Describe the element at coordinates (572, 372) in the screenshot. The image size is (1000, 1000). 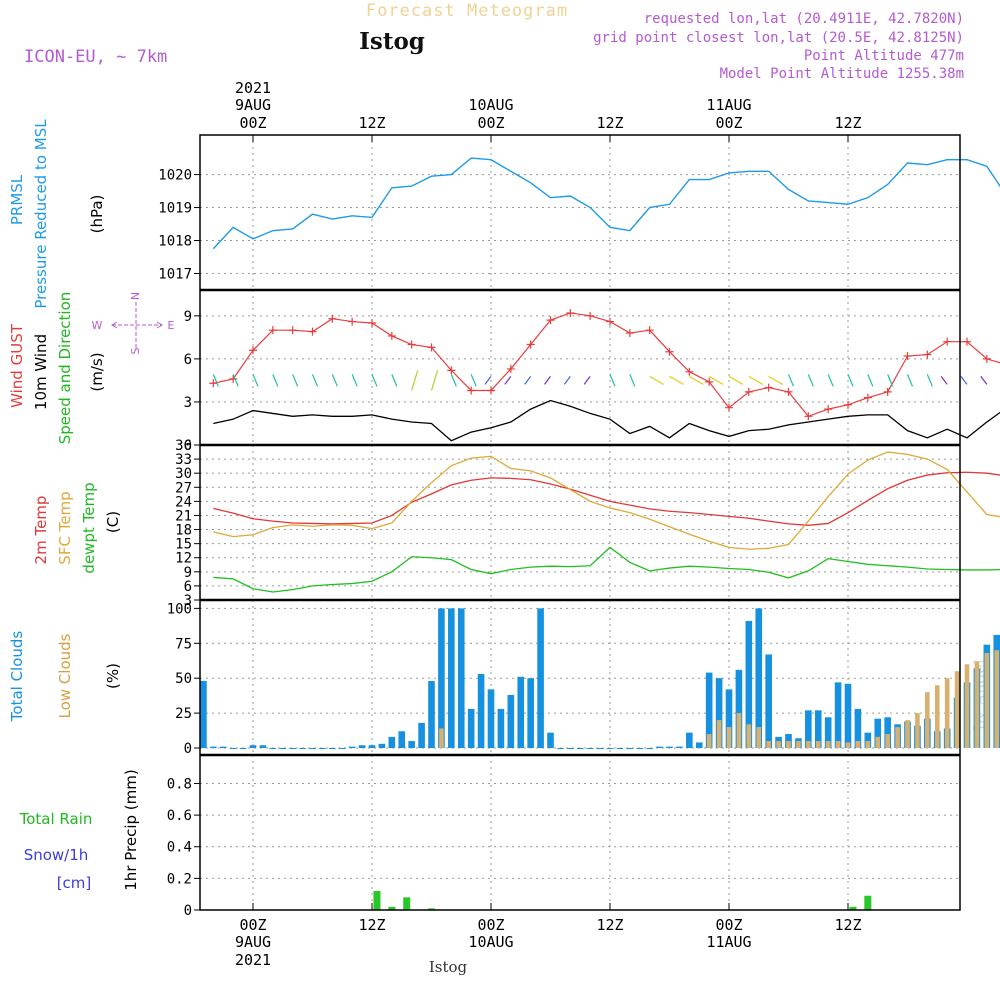
I see `panel-1: 0 3 6 9` at that location.